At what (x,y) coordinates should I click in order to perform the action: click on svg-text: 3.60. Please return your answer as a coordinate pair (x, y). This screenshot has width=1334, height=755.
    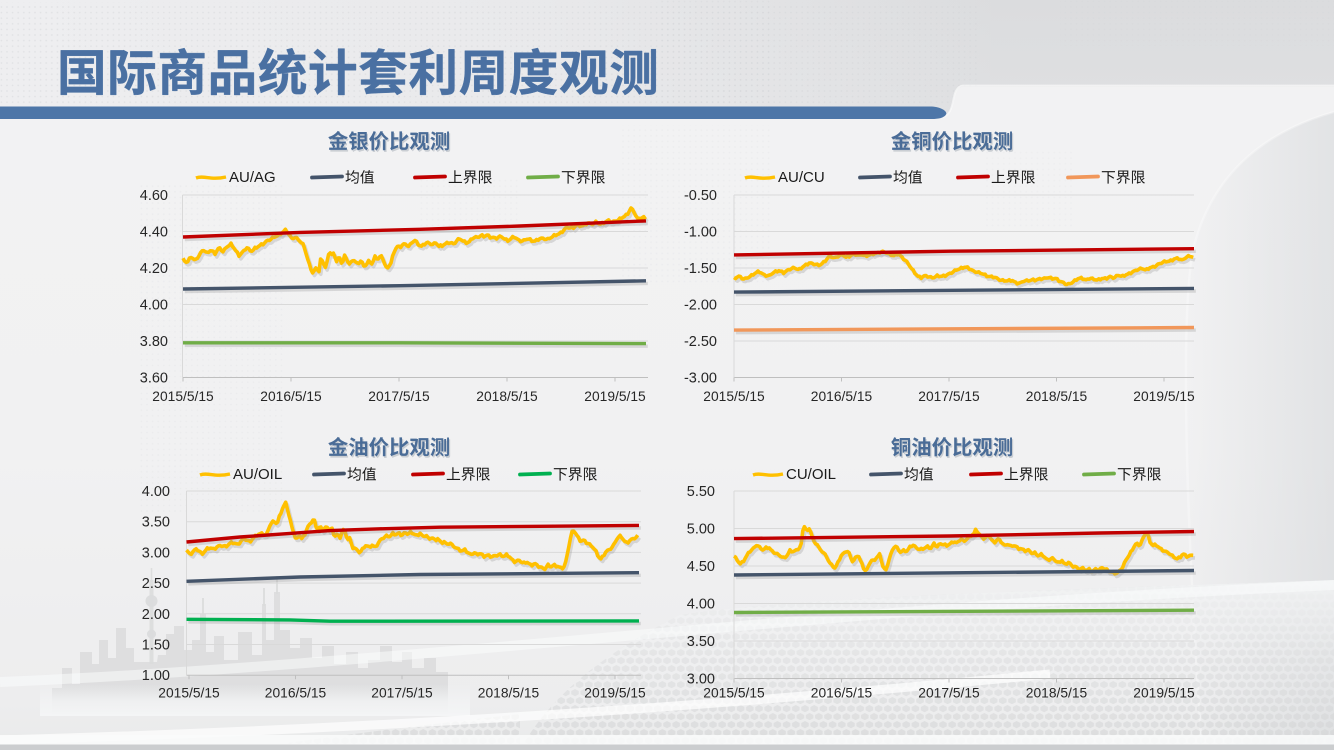
    Looking at the image, I should click on (154, 379).